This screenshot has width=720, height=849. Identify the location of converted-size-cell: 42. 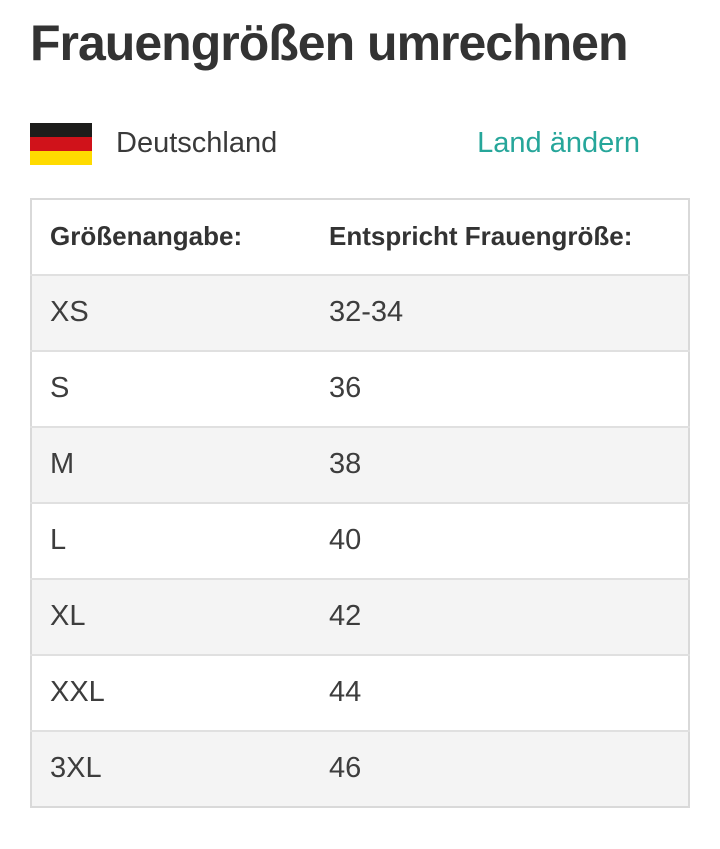
(345, 616).